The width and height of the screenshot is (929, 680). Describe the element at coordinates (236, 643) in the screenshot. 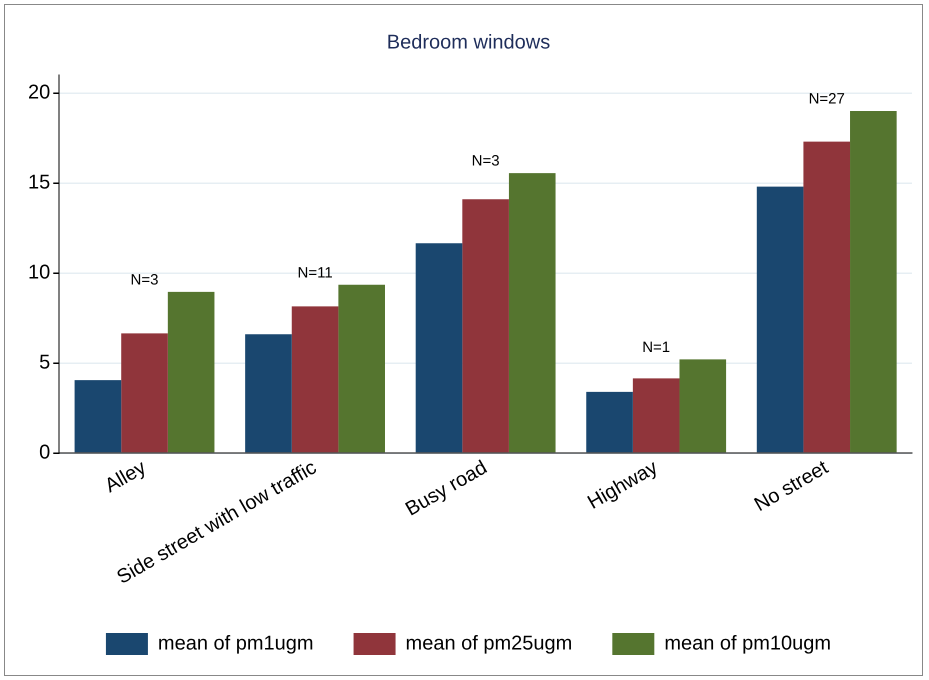

I see `legend-label: mean of pm1ugm` at that location.